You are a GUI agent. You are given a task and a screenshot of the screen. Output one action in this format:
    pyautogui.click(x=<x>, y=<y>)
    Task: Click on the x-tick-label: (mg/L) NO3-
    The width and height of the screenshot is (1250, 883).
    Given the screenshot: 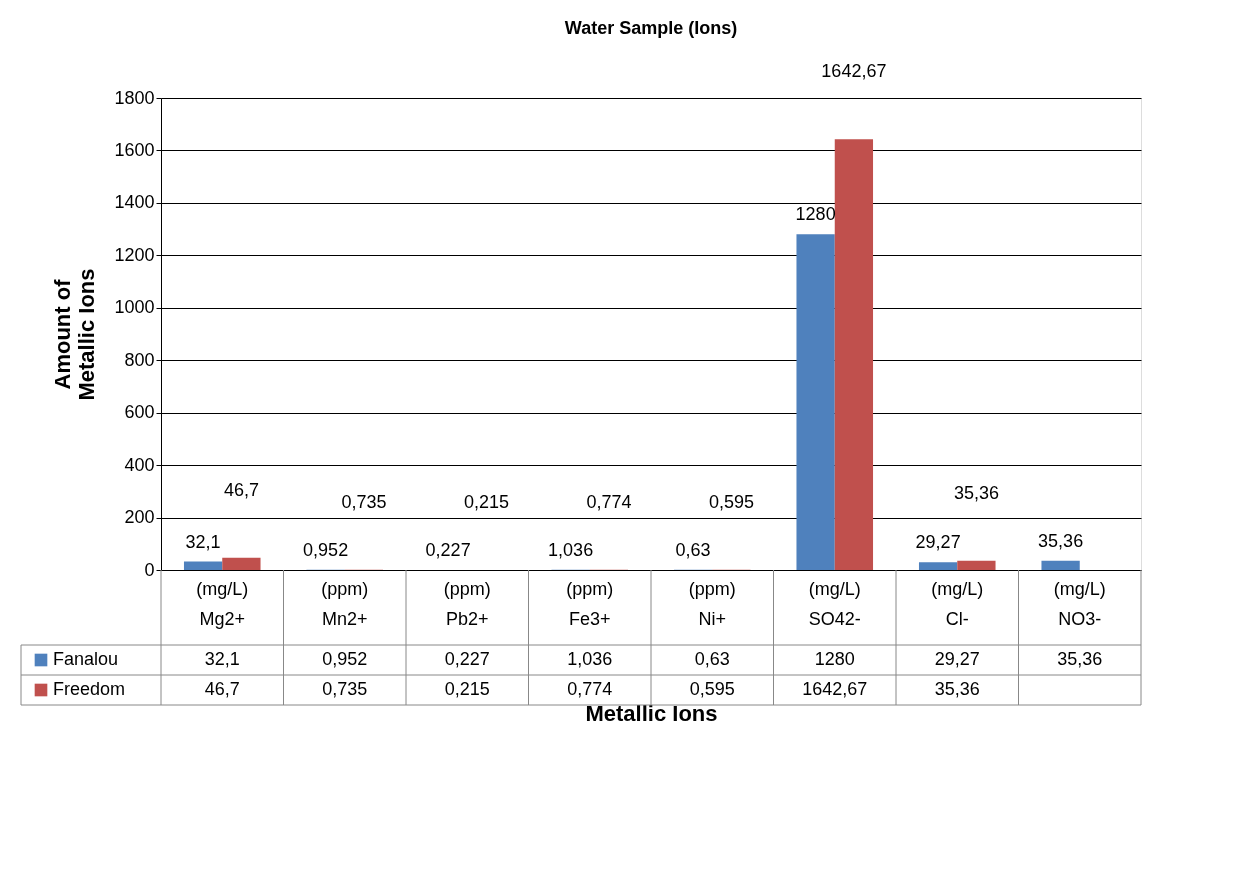 What is the action you would take?
    pyautogui.click(x=1079, y=603)
    